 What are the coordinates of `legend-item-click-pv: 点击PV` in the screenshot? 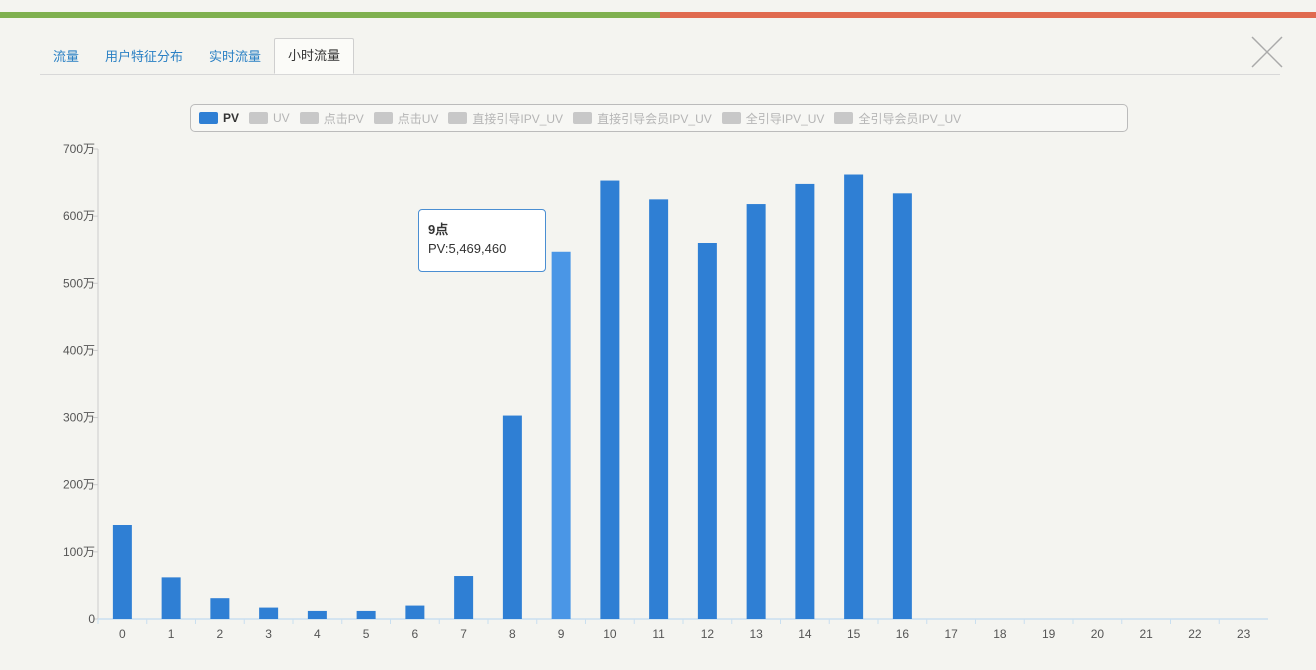 It's located at (331, 118).